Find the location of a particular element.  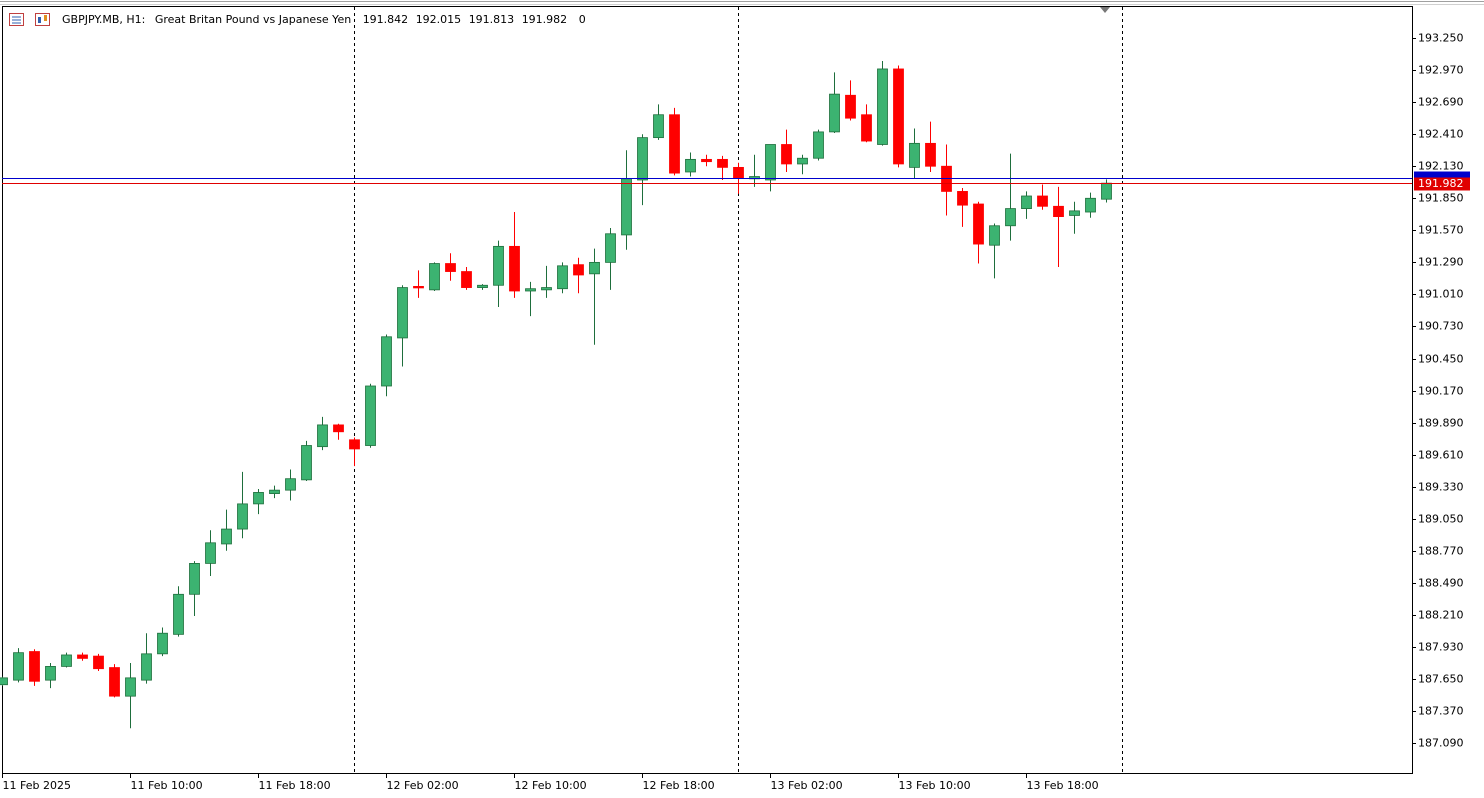

y-tick-label: 188.490 is located at coordinates (1441, 583).